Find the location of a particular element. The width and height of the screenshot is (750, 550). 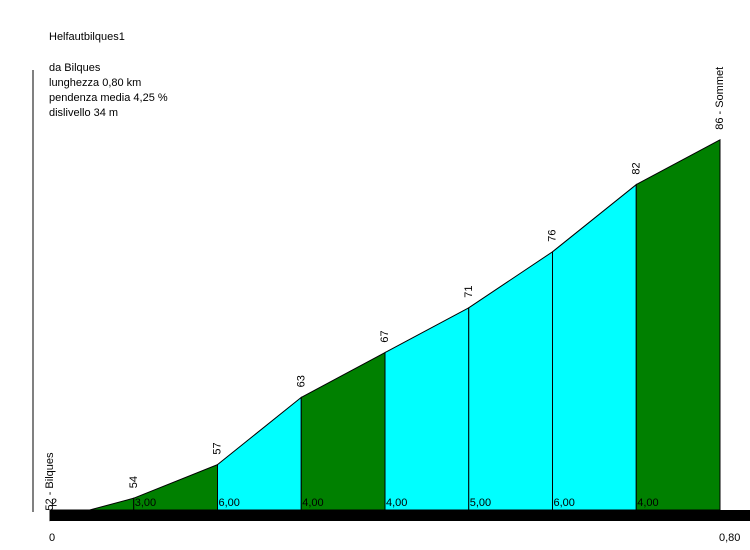

elevation-label-1: 52 - Bilques is located at coordinates (50, 481).